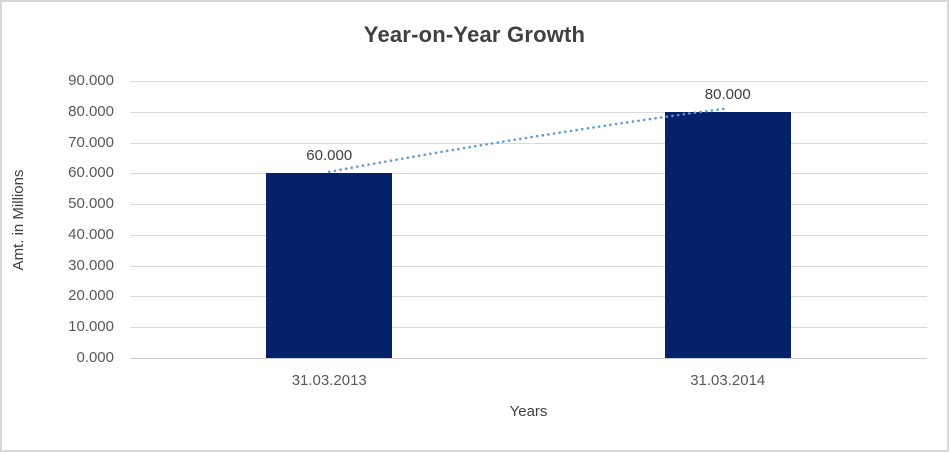 The height and width of the screenshot is (452, 949). What do you see at coordinates (91, 265) in the screenshot?
I see `y-axis-tick-label: 30.000` at bounding box center [91, 265].